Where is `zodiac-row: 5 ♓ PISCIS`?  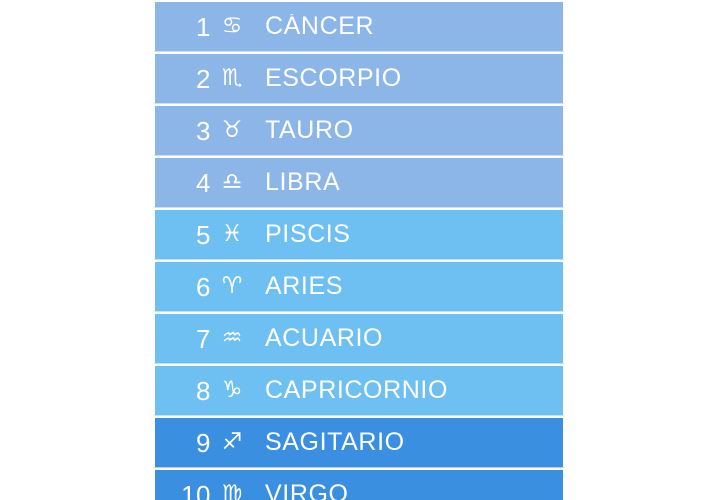 zodiac-row: 5 ♓ PISCIS is located at coordinates (359, 234).